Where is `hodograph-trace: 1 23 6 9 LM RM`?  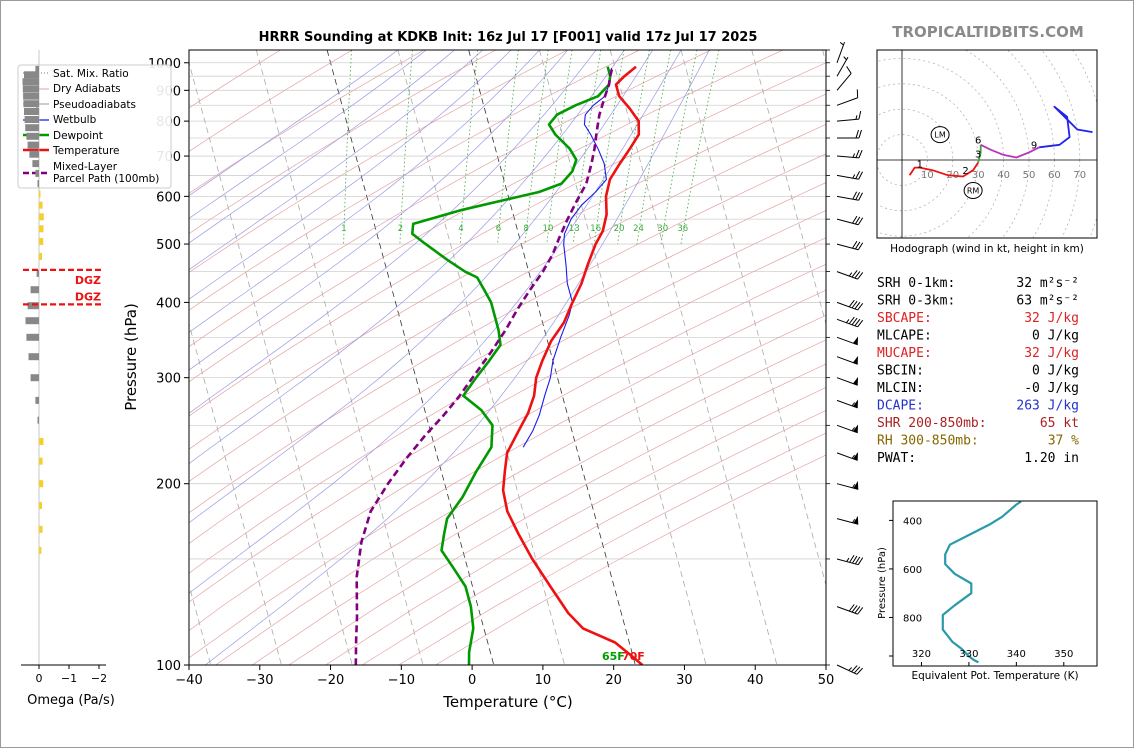
hodograph-trace: 1 23 6 9 LM RM is located at coordinates (1000, 152).